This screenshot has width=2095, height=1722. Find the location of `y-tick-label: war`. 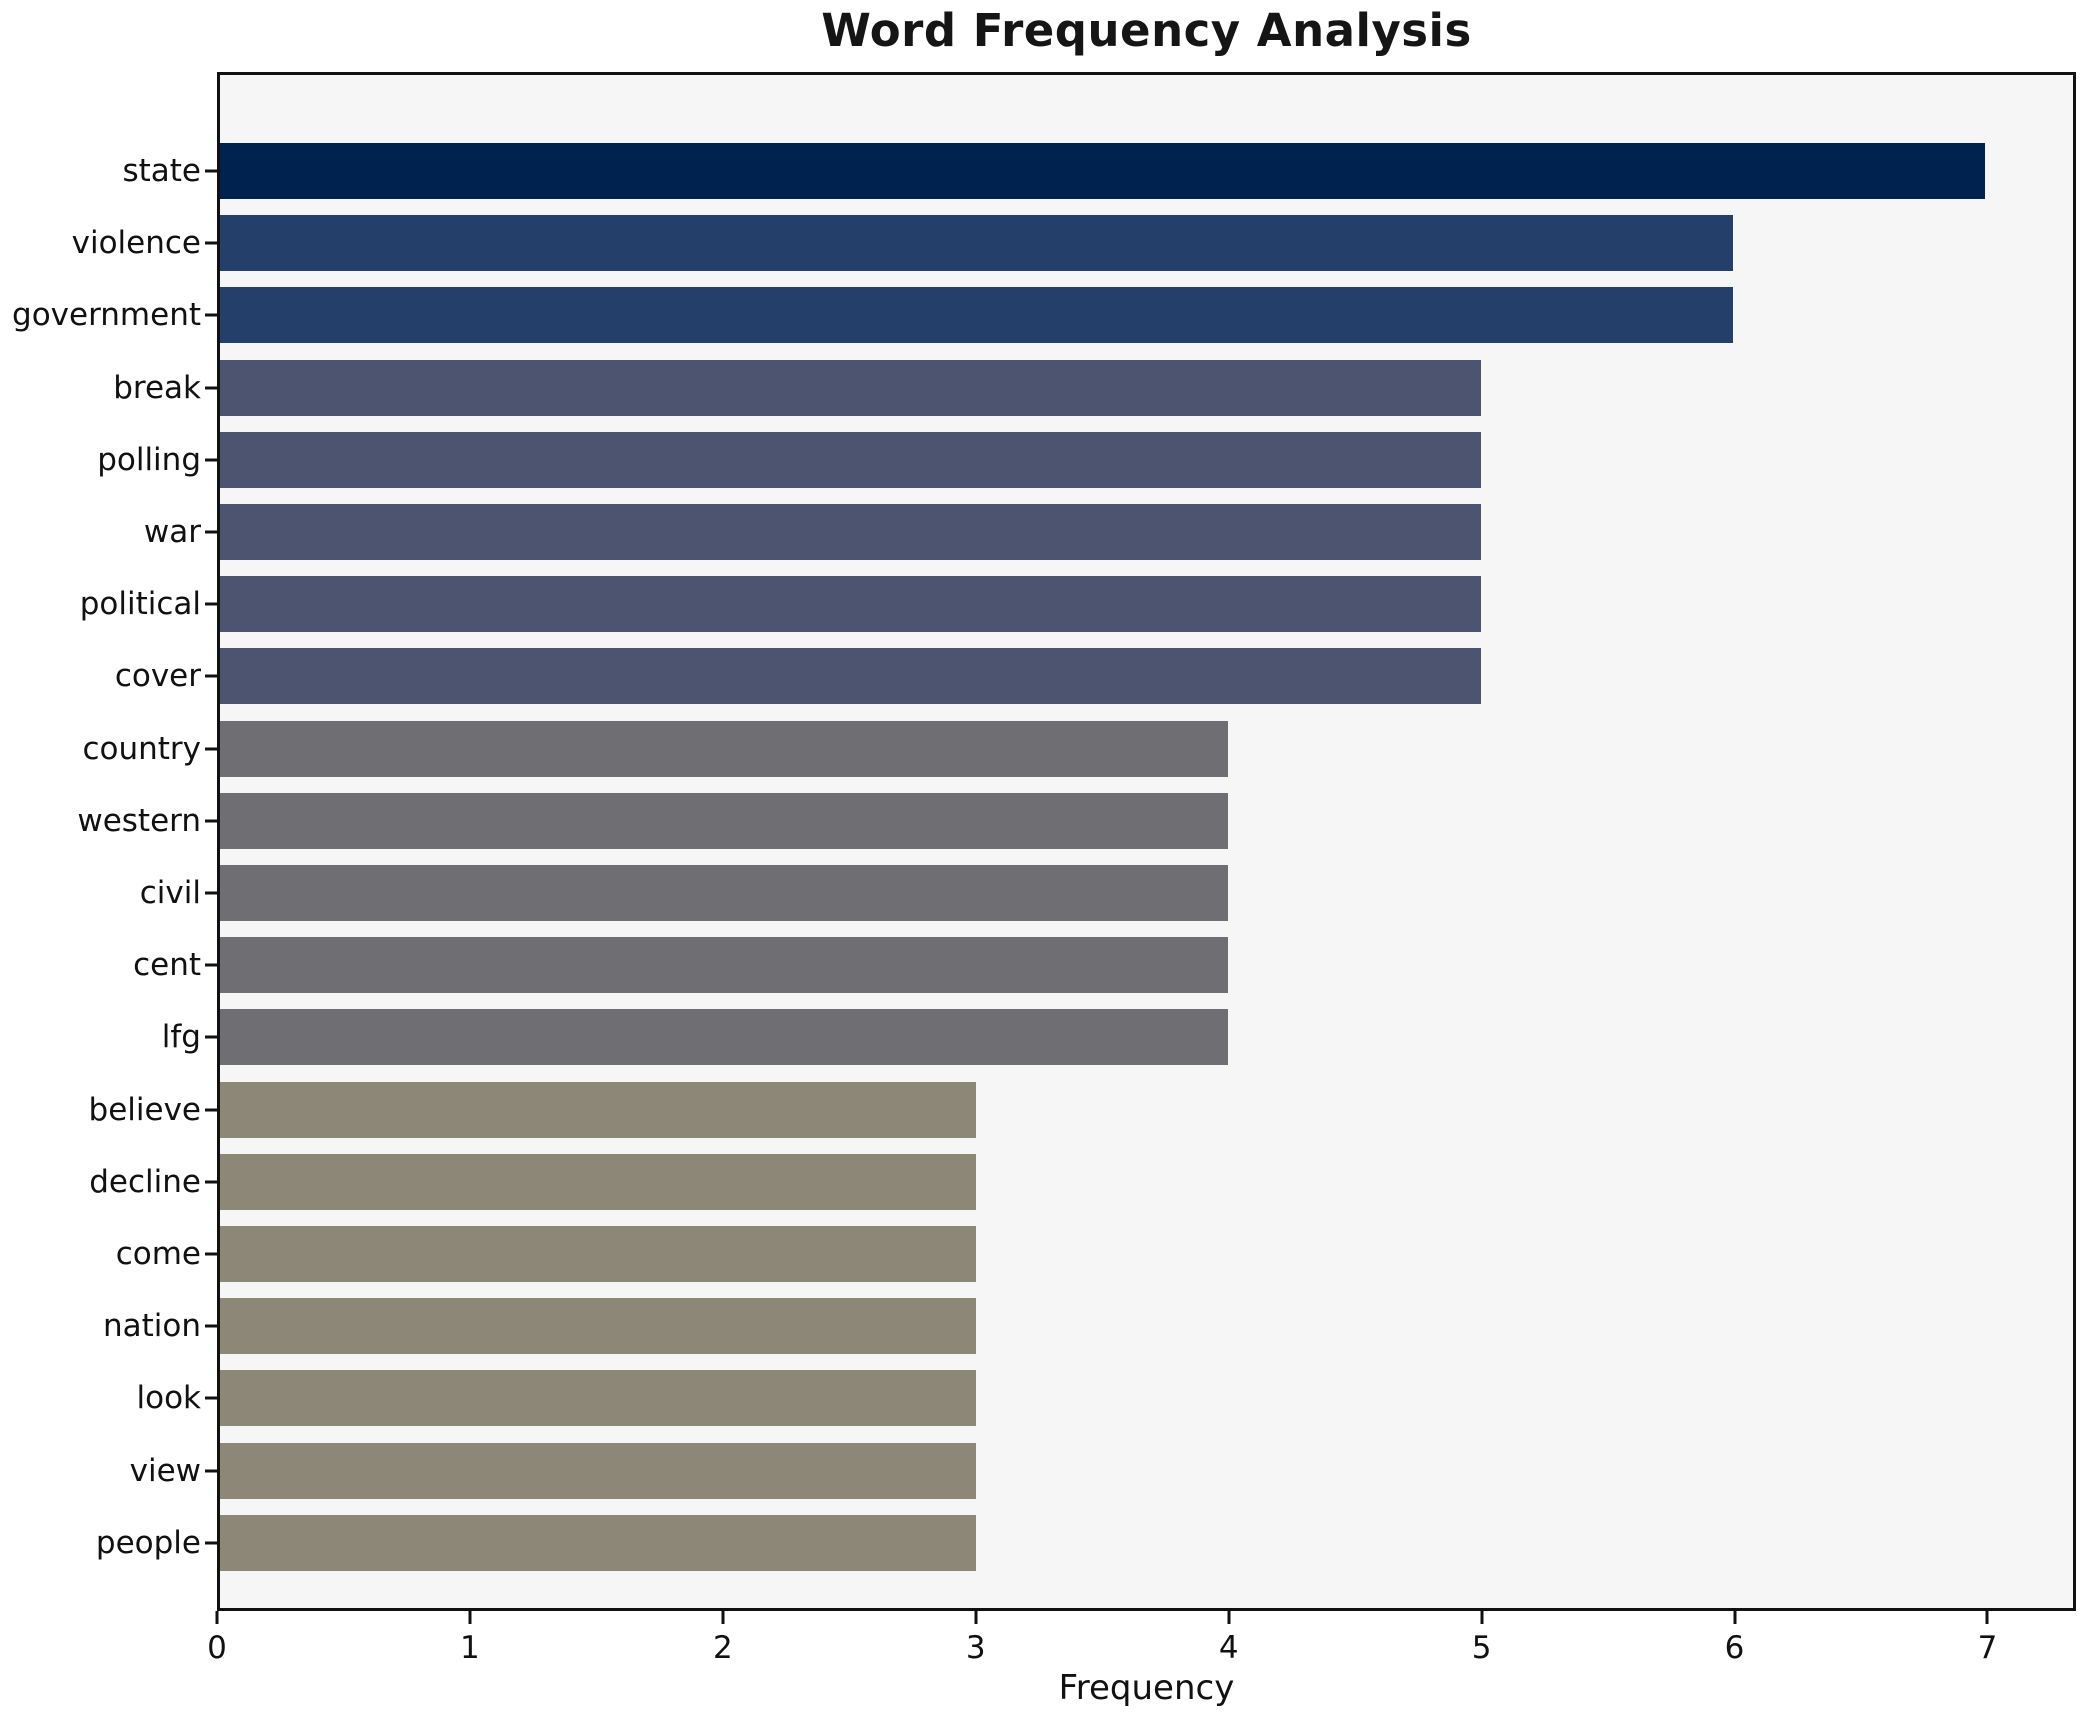

y-tick-label: war is located at coordinates (172, 532).